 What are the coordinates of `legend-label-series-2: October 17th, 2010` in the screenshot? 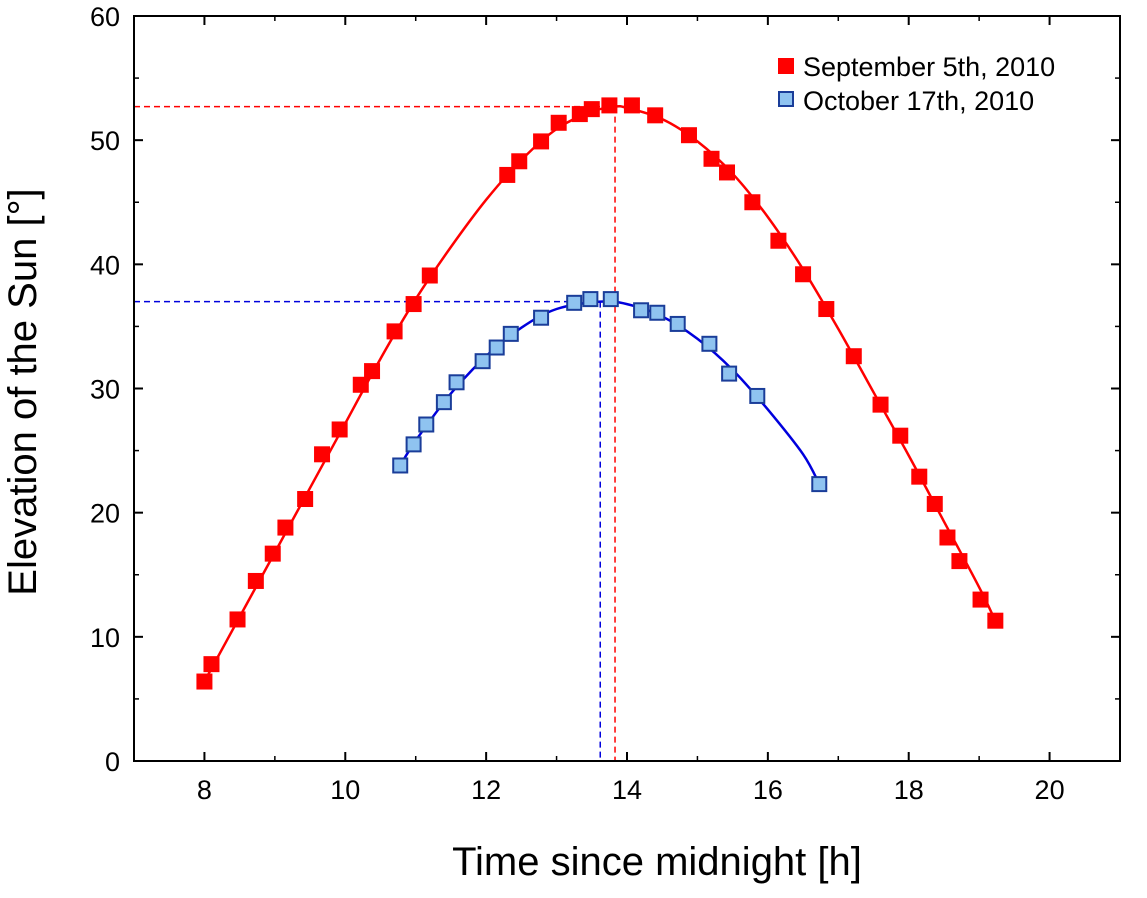 It's located at (918, 101).